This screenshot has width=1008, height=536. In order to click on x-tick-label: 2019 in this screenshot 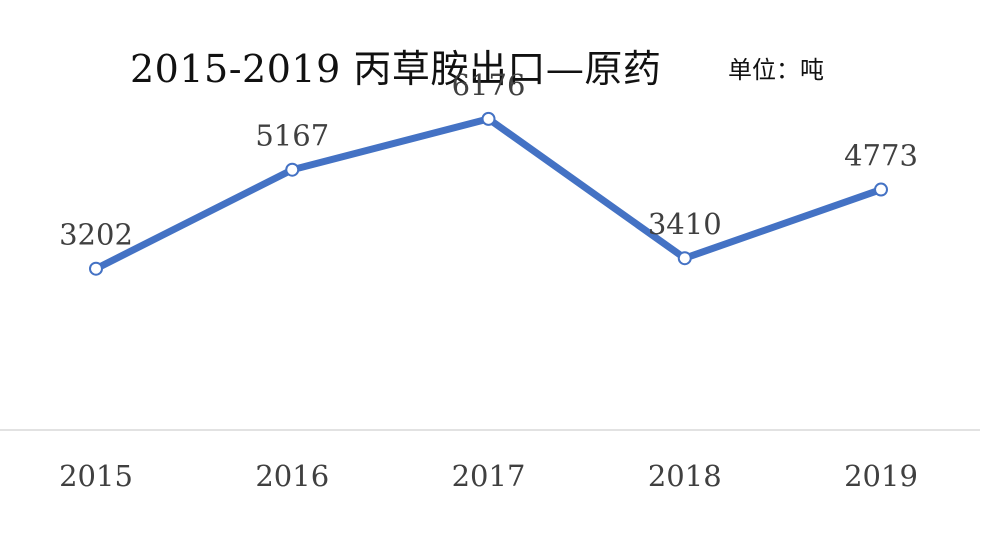, I will do `click(881, 476)`.